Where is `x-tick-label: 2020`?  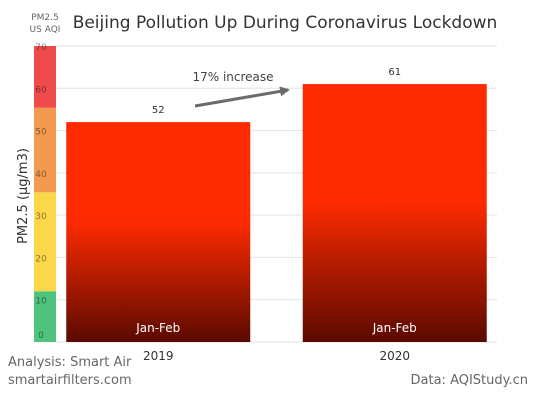
x-tick-label: 2020 is located at coordinates (394, 356).